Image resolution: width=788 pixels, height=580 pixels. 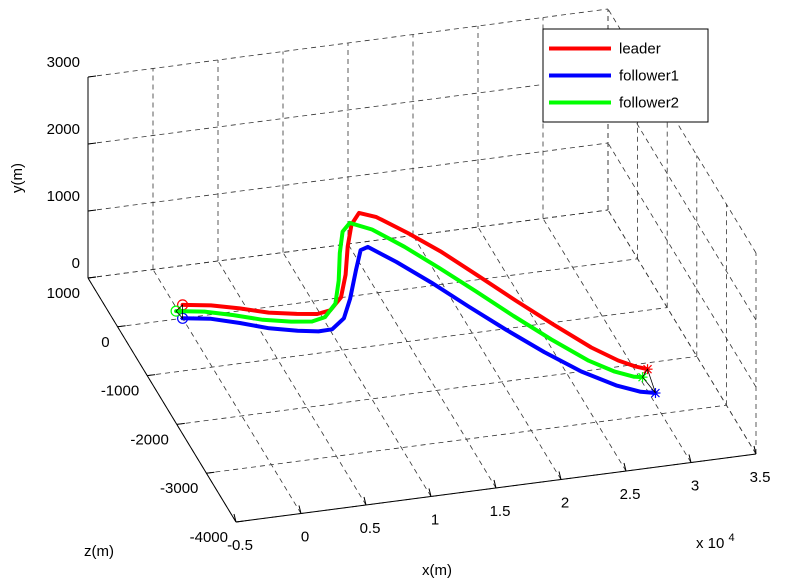 What do you see at coordinates (176, 311) in the screenshot?
I see `start-marker-follower2` at bounding box center [176, 311].